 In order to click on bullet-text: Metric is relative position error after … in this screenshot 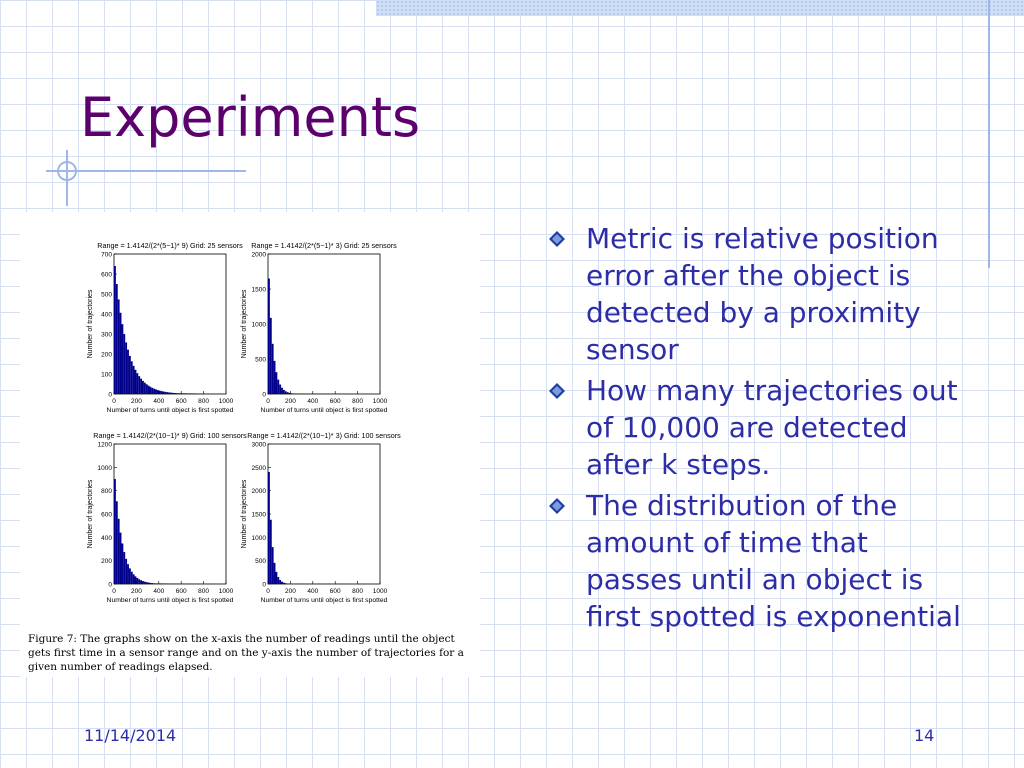, I will do `click(762, 294)`.